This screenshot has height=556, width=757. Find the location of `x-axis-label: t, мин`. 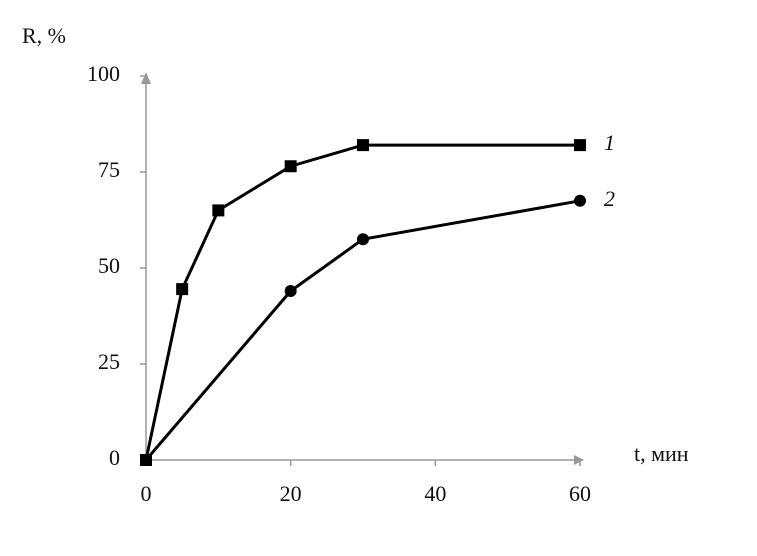

x-axis-label: t, мин is located at coordinates (661, 453).